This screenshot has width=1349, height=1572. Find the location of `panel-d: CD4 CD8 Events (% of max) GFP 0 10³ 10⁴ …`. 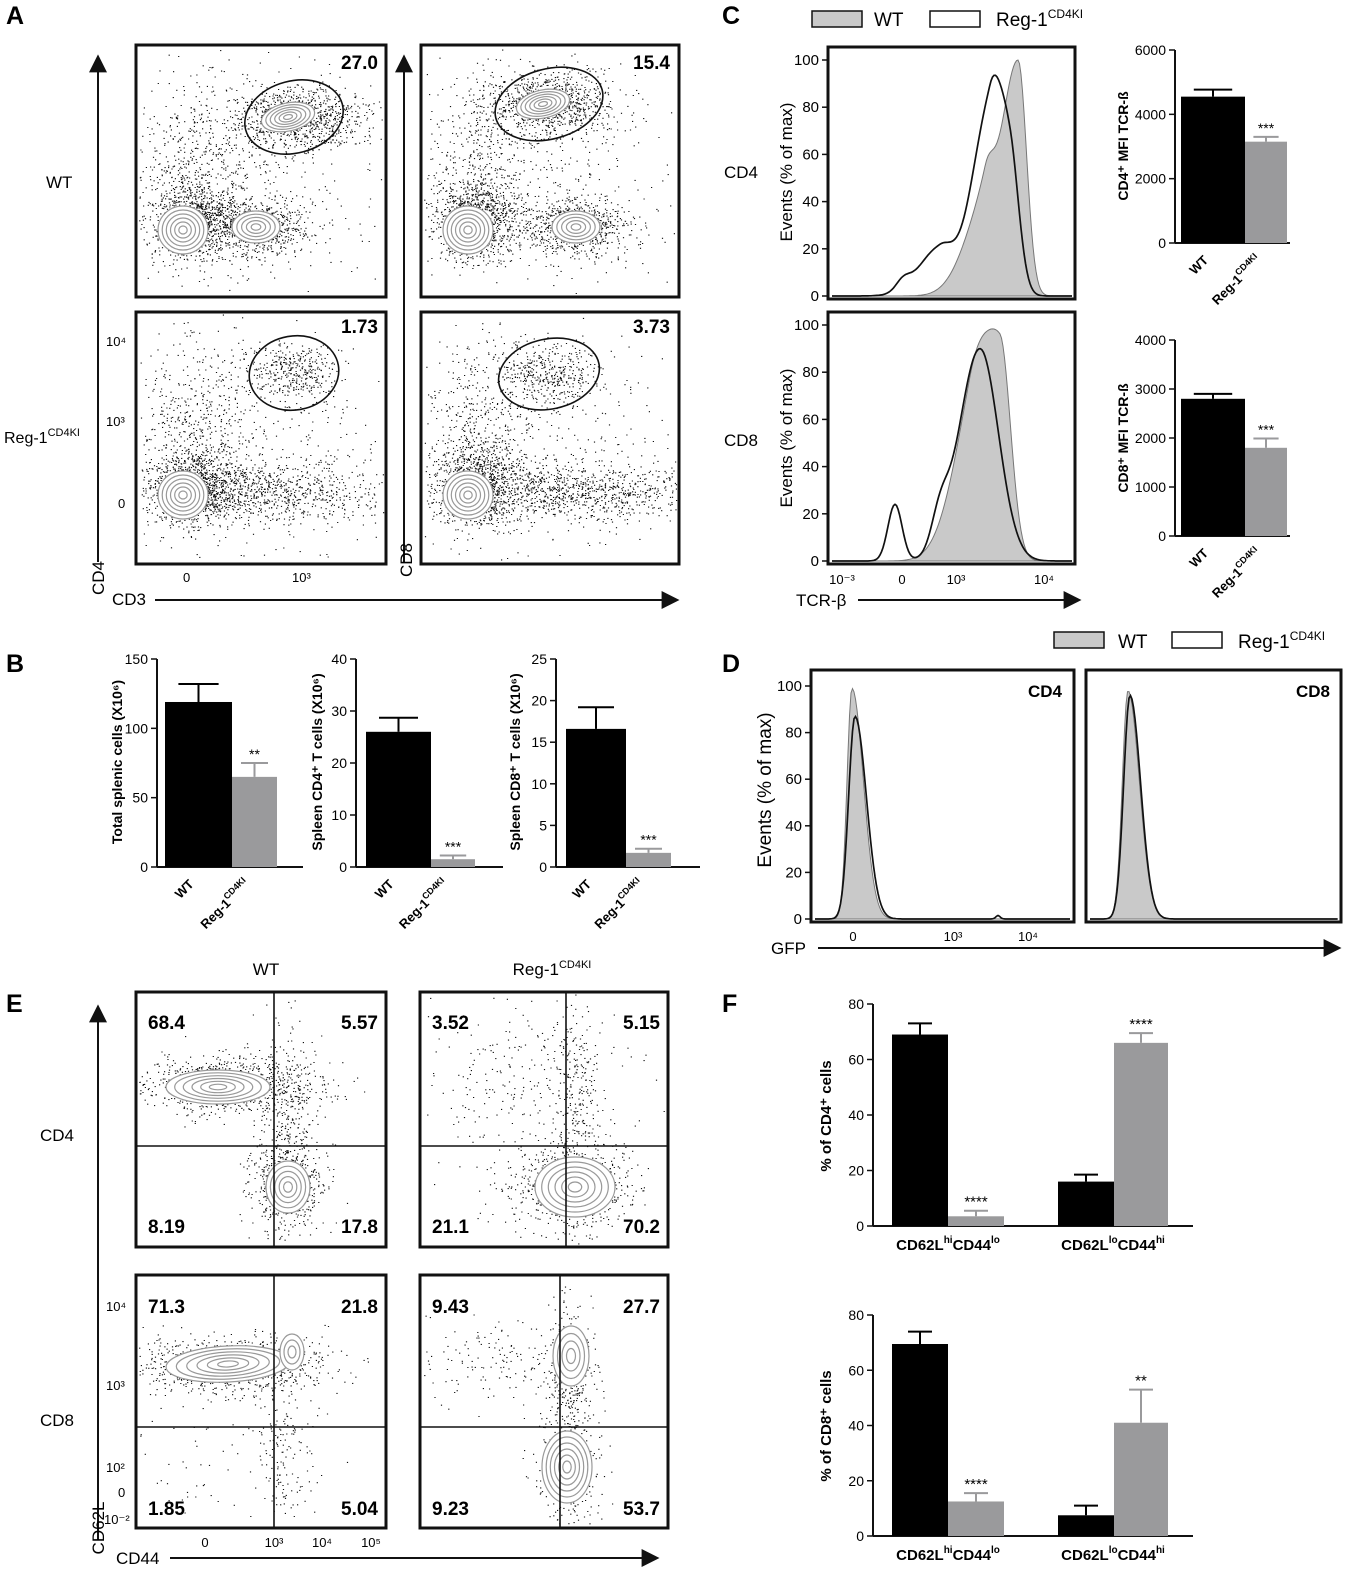

panel-d: CD4 CD8 Events (% of max) GFP 0 10³ 10⁴ … is located at coordinates (1049, 813).